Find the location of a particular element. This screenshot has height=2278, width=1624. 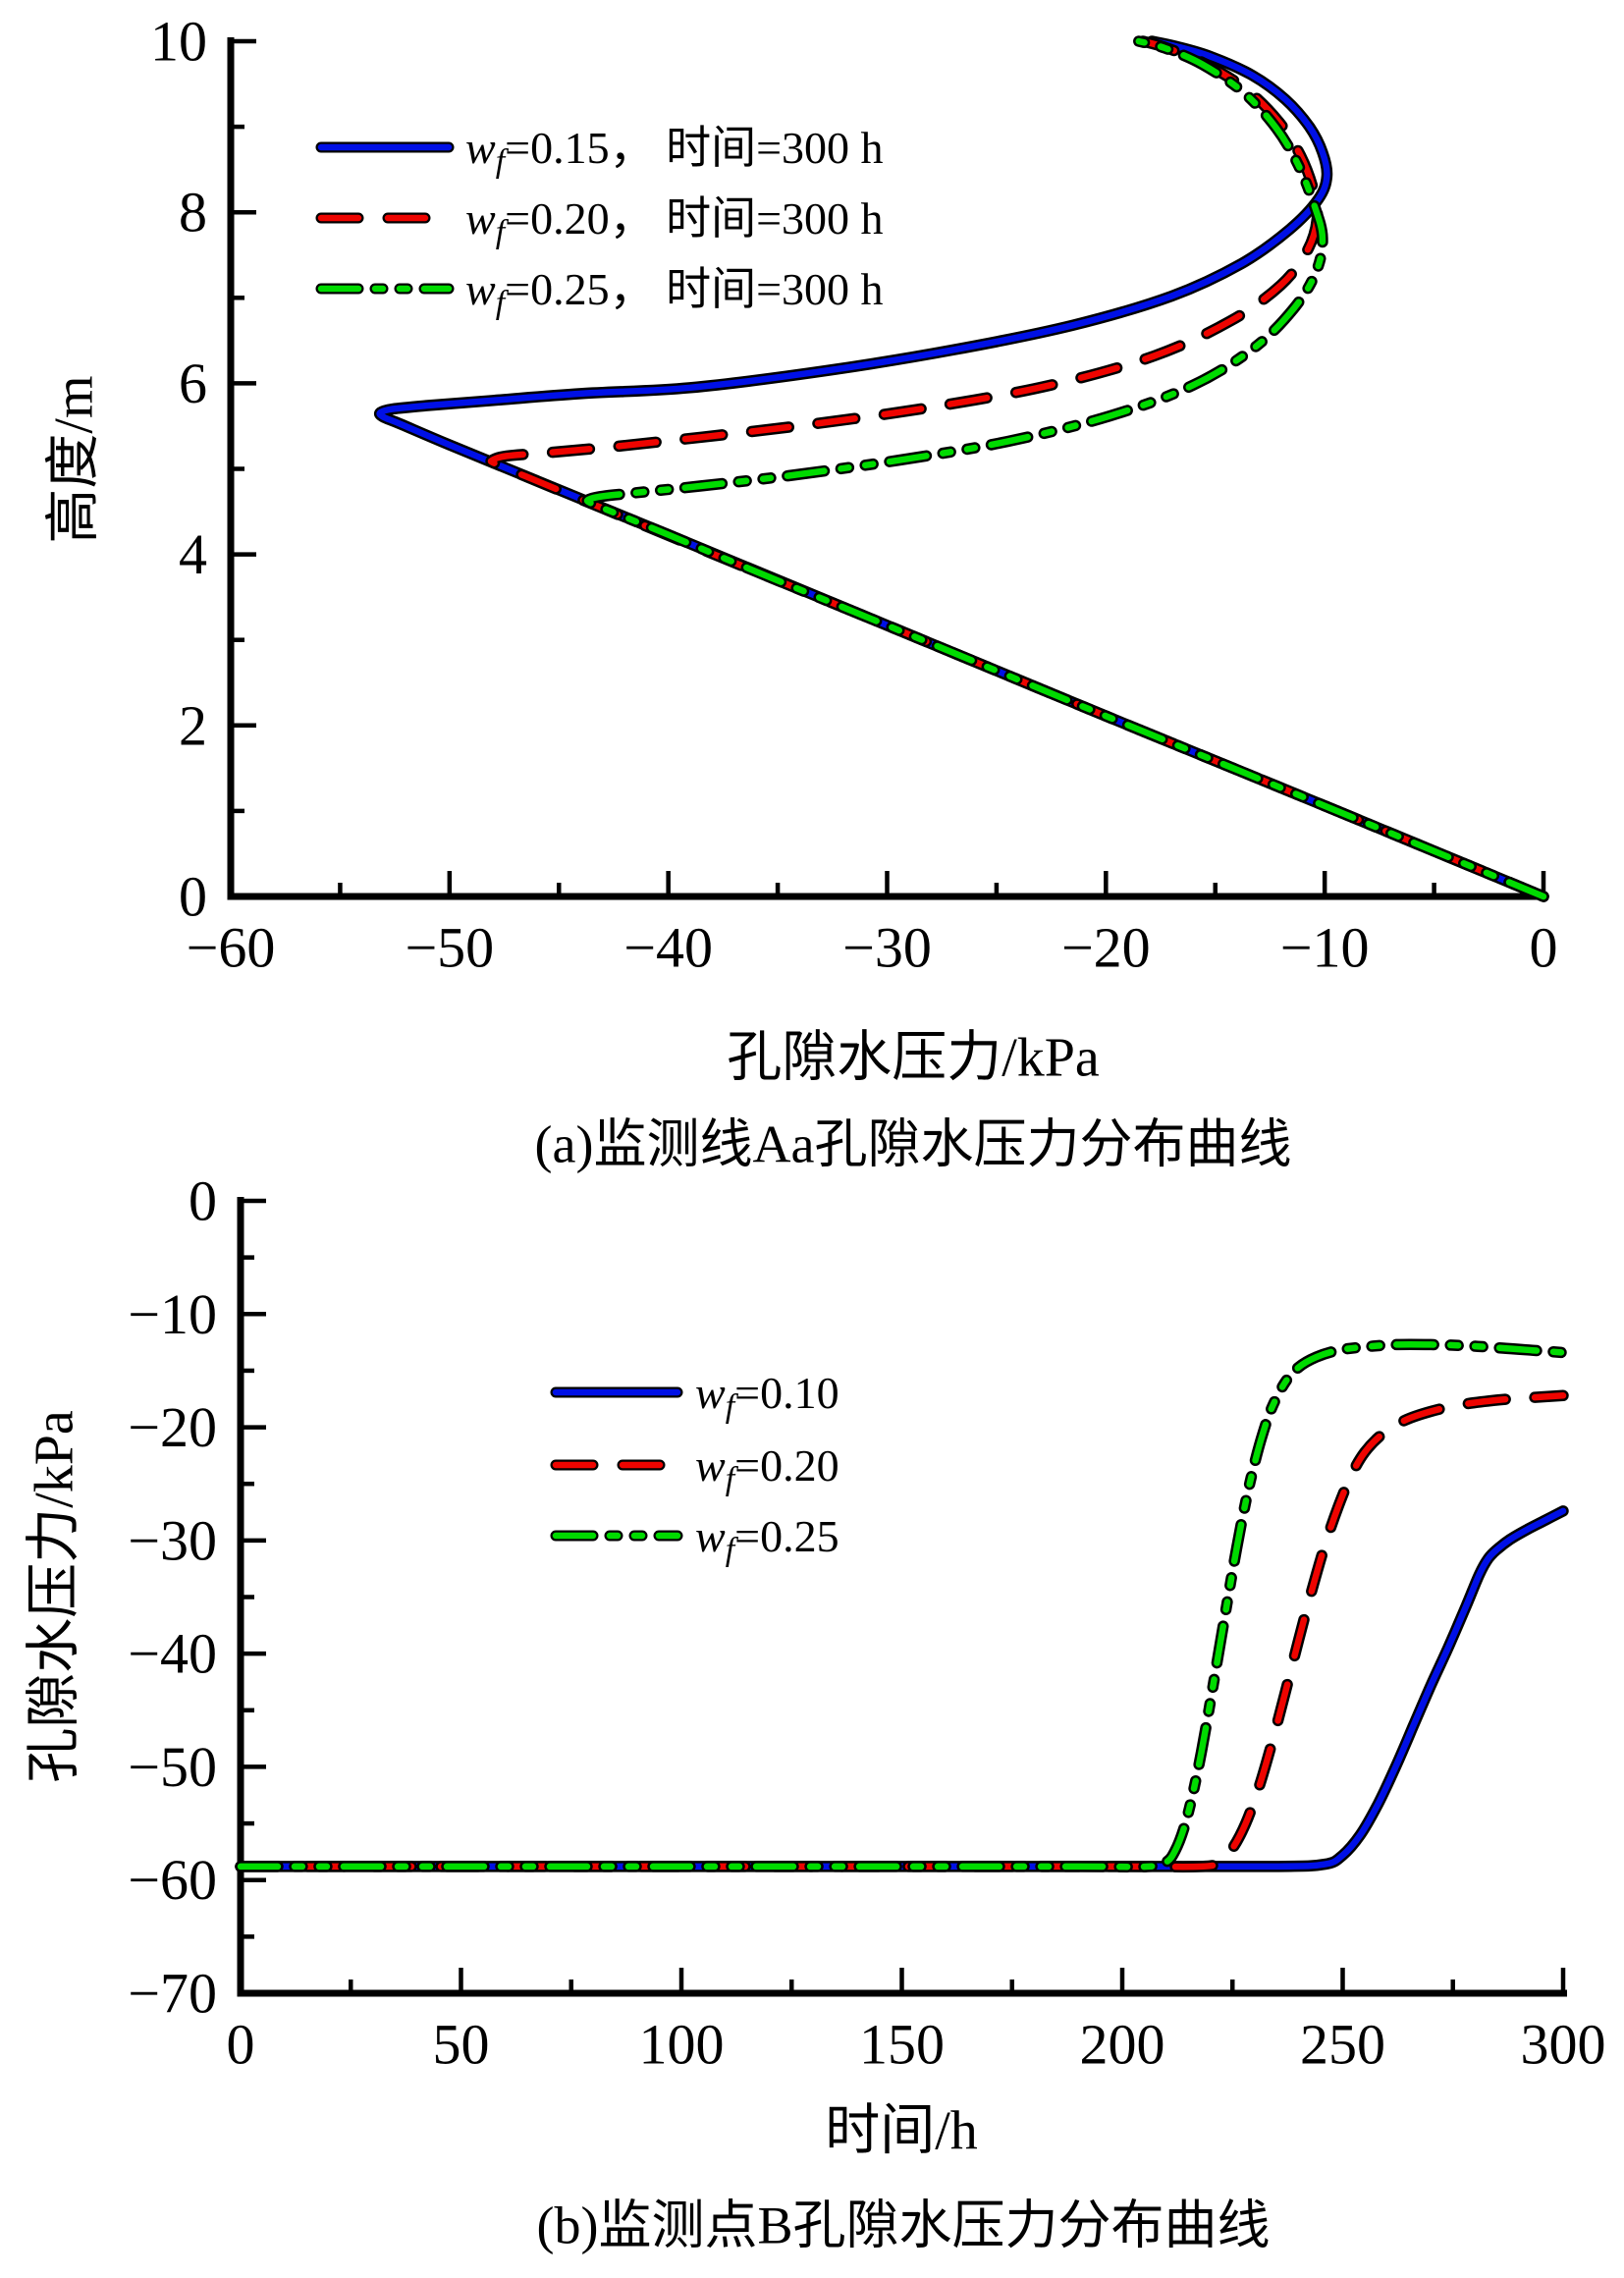

x-tick-label: −50 is located at coordinates (449, 948).